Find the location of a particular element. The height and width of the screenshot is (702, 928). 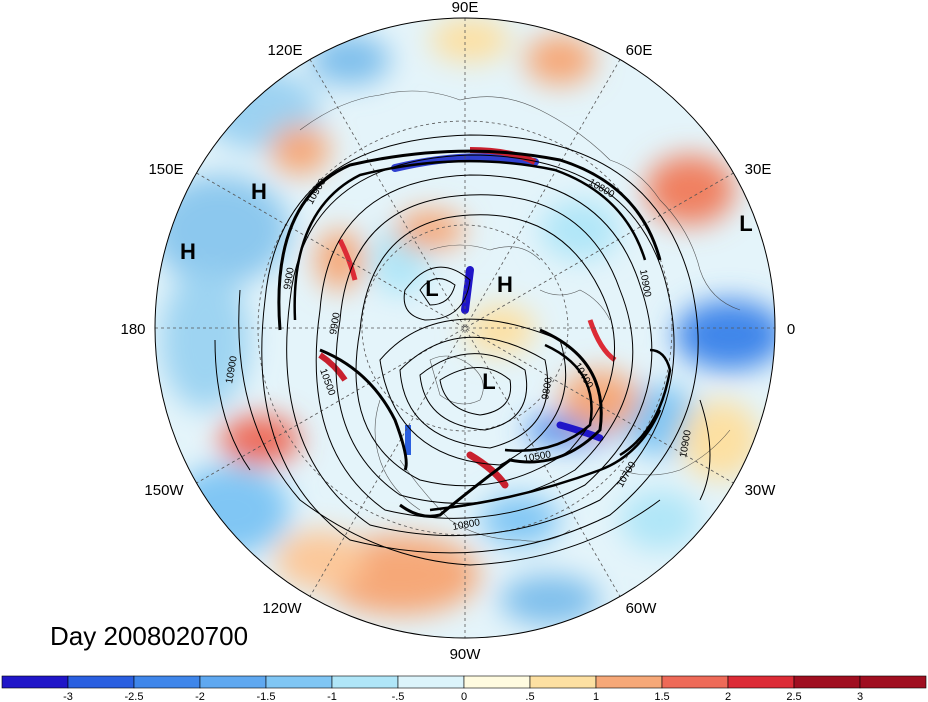

lon-label-120e: 120E is located at coordinates (284, 50).